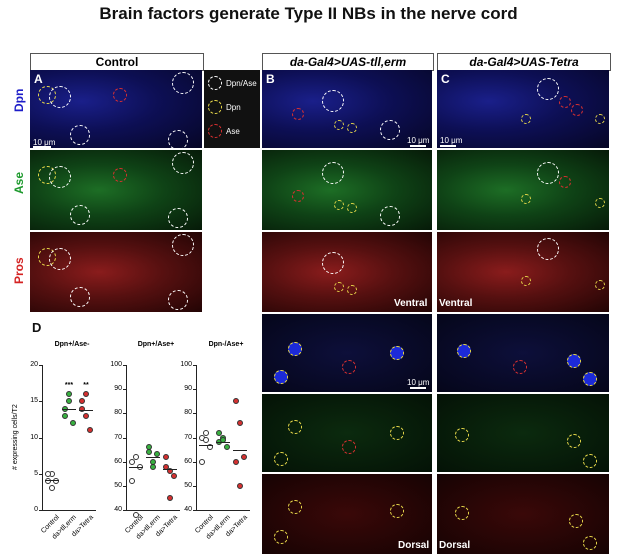 The width and height of the screenshot is (617, 560). Describe the element at coordinates (116, 272) in the screenshot. I see `panel-a-pros` at that location.